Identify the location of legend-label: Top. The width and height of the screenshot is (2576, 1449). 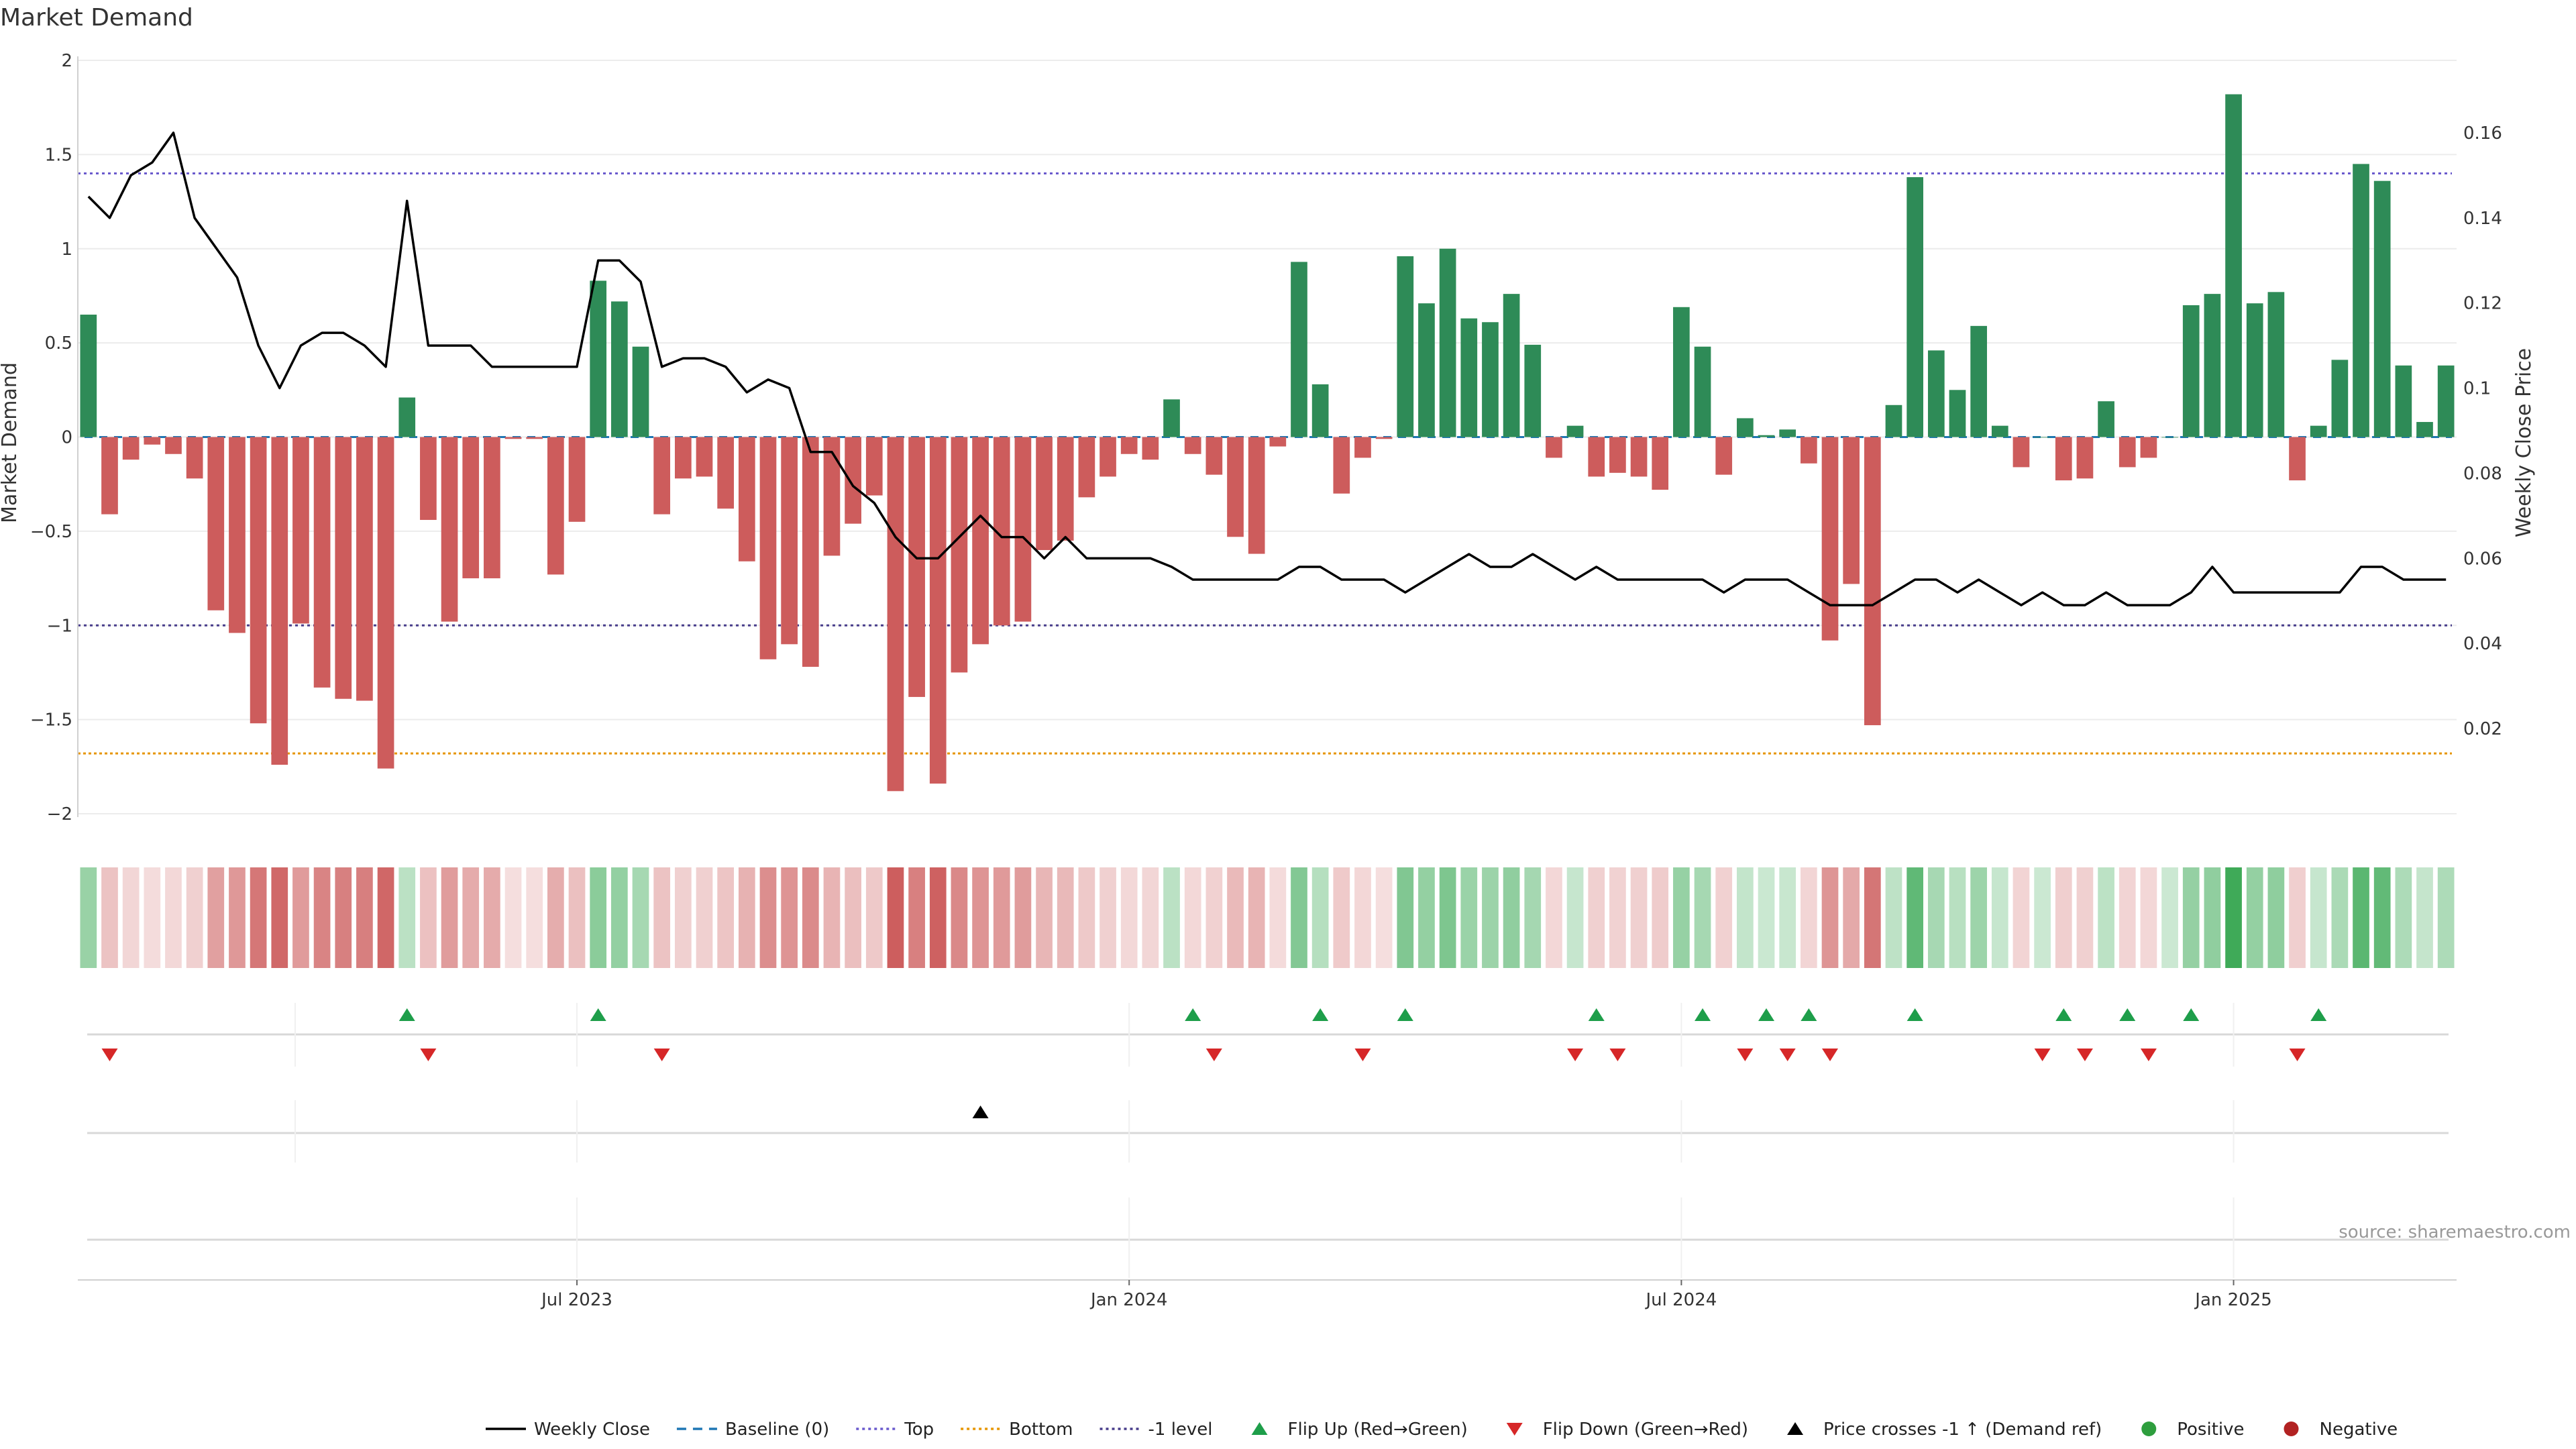
(919, 1429).